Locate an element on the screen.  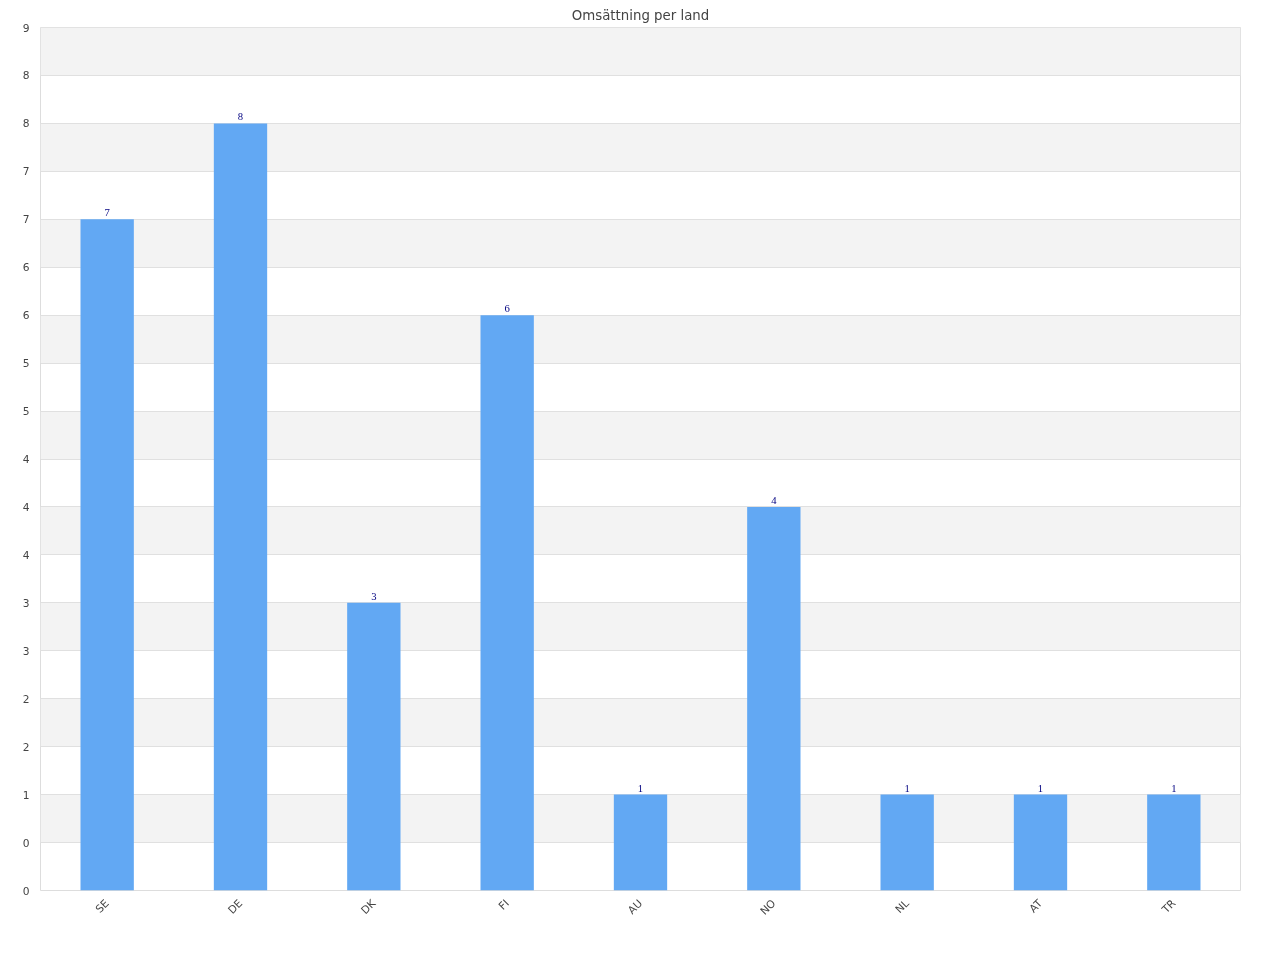
x-tick-label: NO is located at coordinates (768, 907).